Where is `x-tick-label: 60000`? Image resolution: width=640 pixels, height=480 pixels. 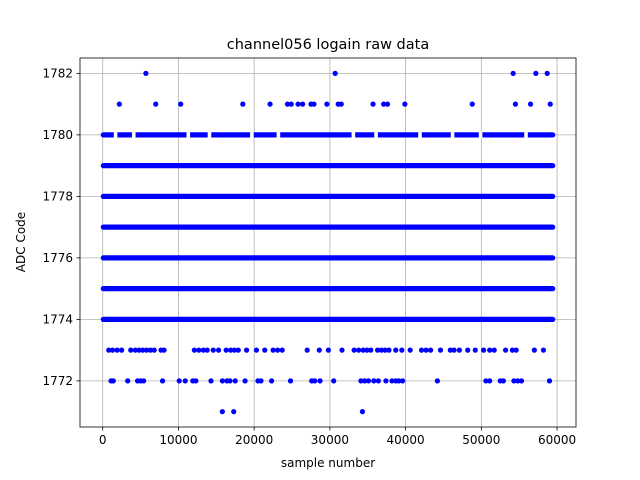 x-tick-label: 60000 is located at coordinates (557, 440).